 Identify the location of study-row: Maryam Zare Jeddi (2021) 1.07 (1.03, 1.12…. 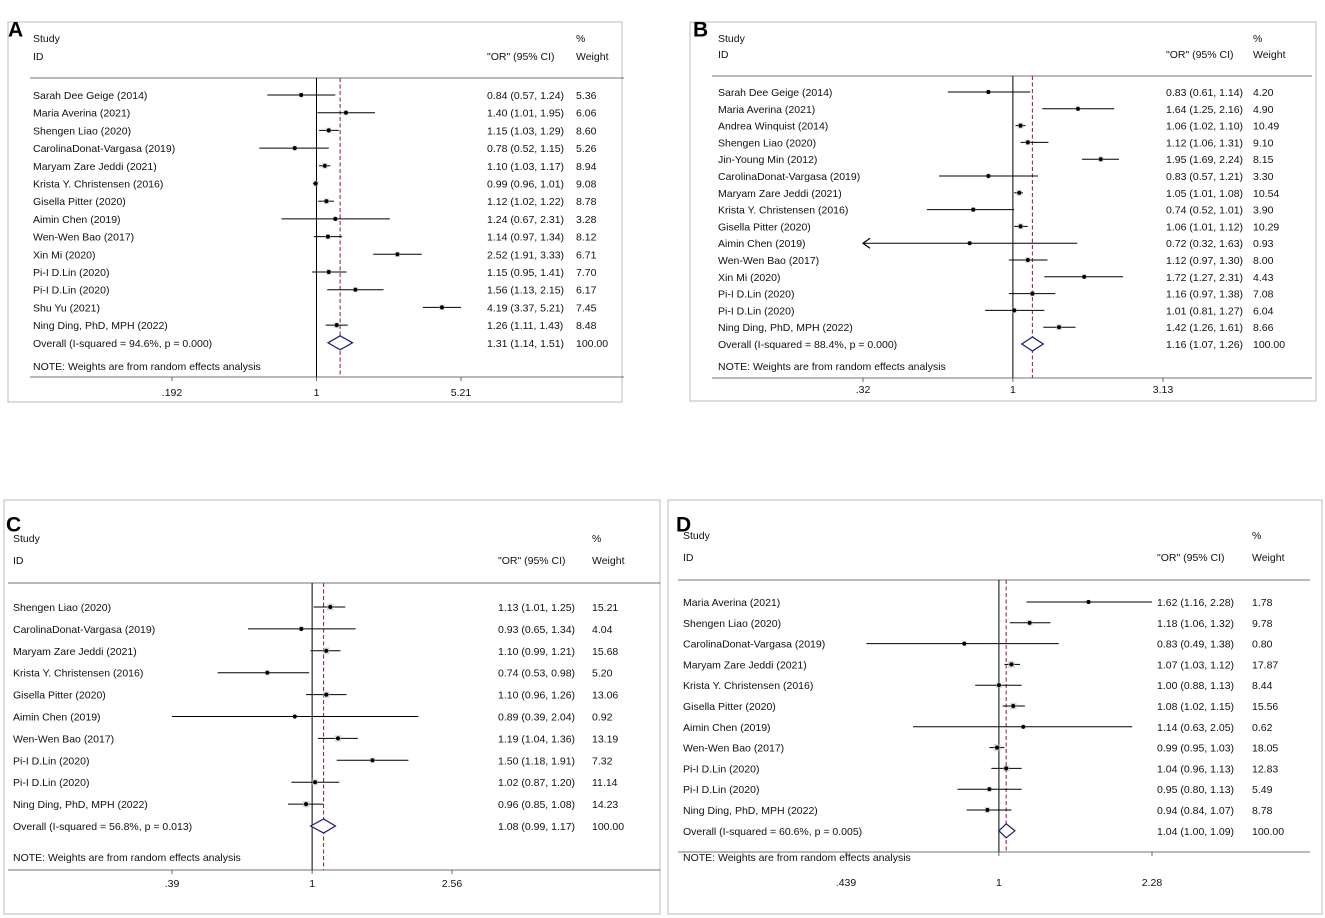
(980, 665).